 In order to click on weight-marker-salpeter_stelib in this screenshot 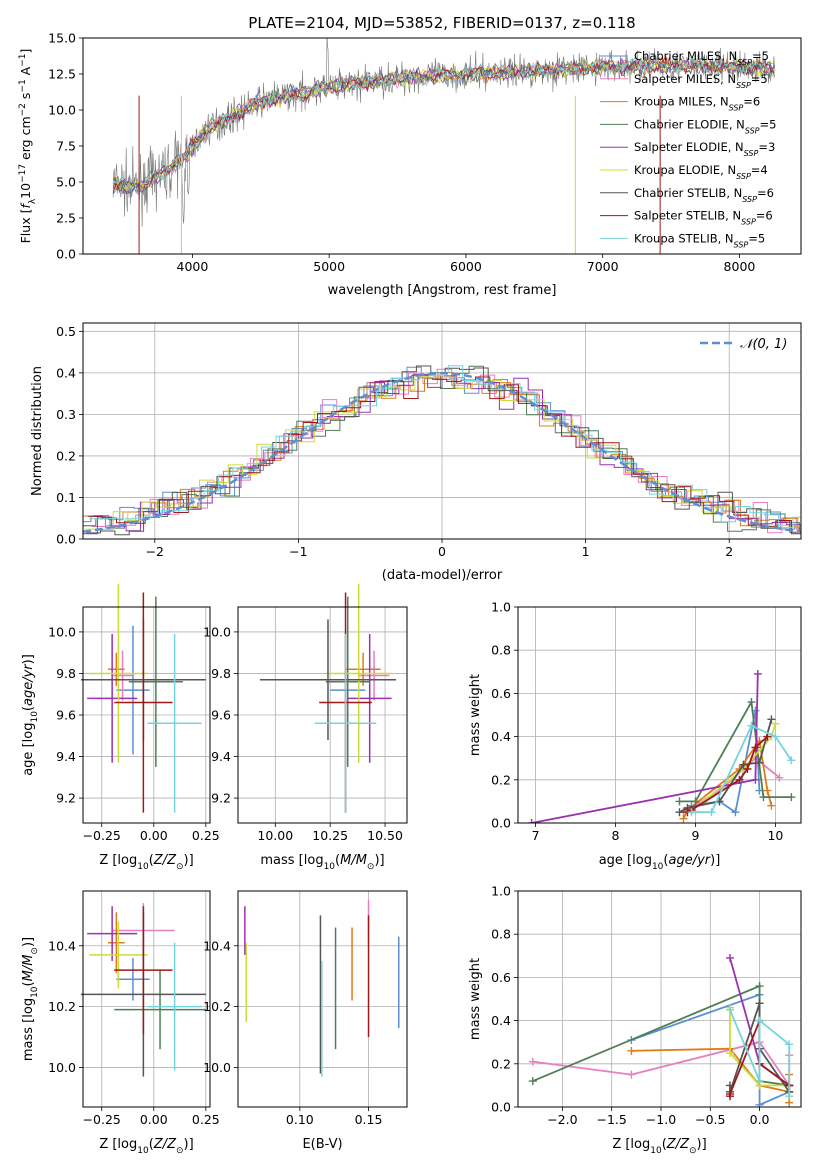, I will do `click(739, 779)`.